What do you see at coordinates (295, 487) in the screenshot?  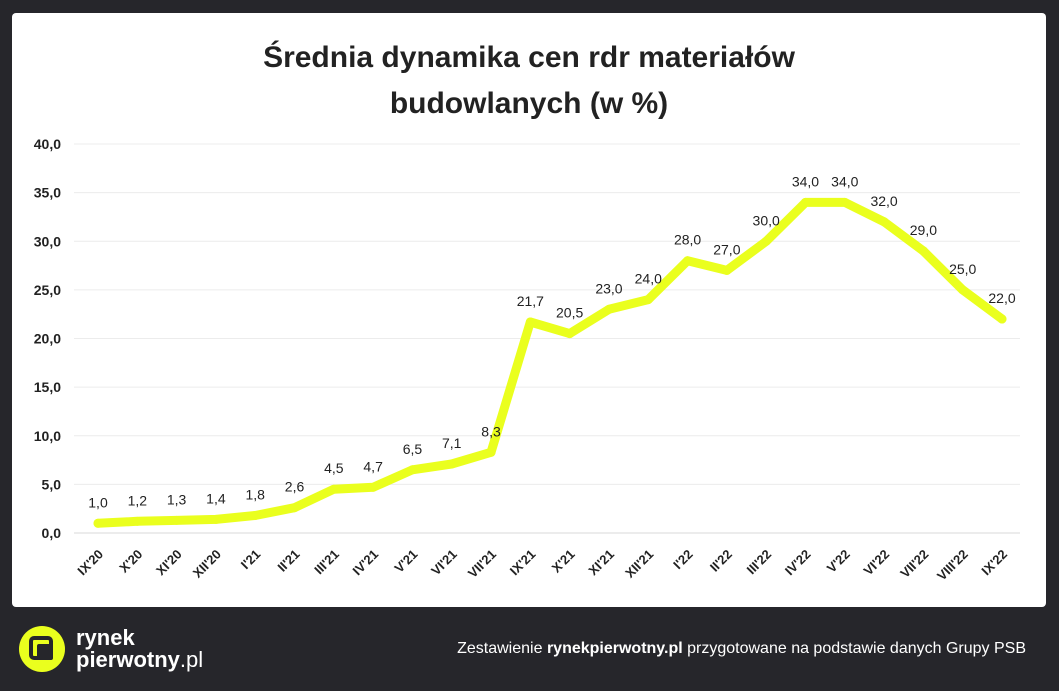 I see `data-label: 2,6` at bounding box center [295, 487].